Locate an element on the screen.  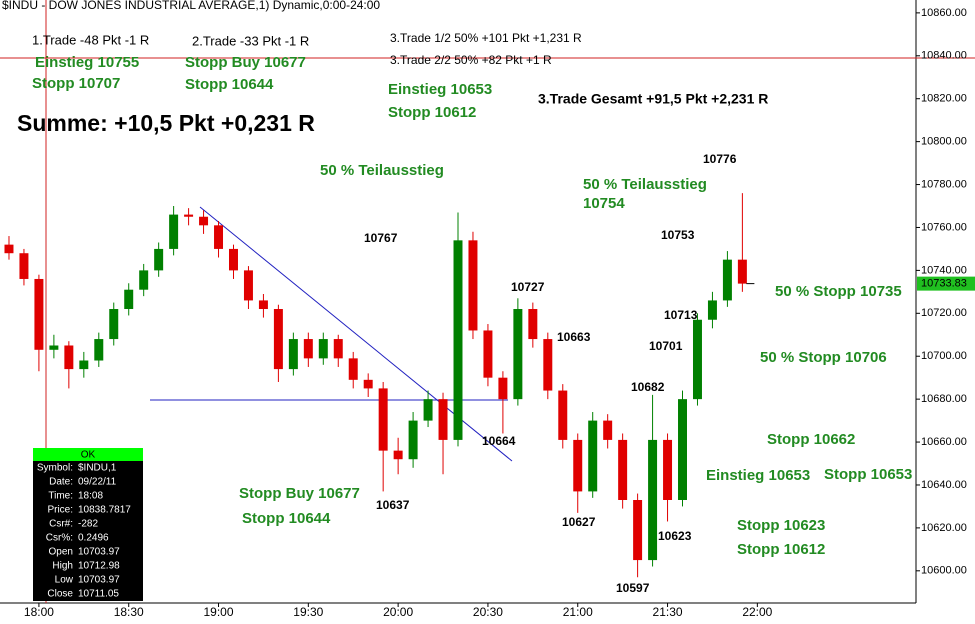
info-value: -282 is located at coordinates (88, 524).